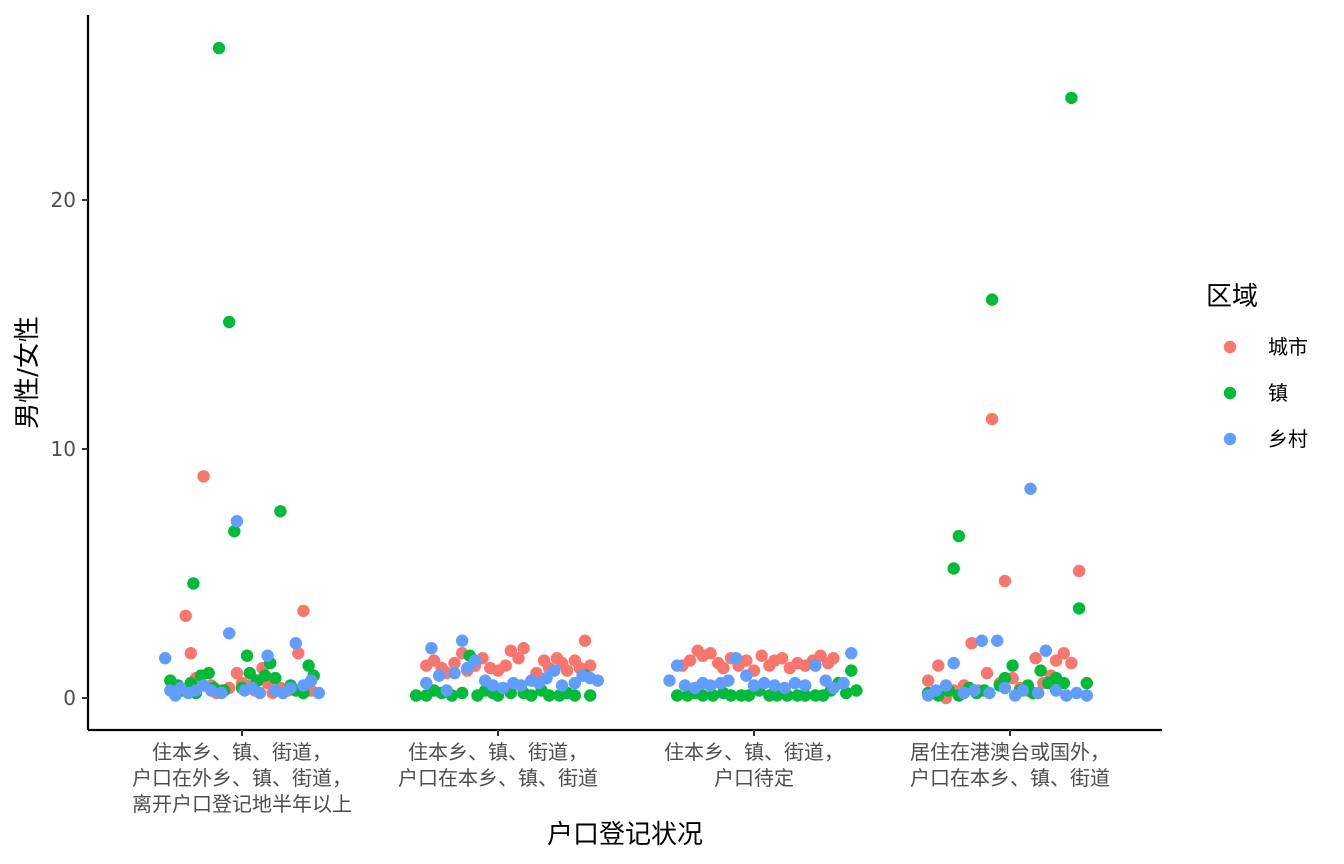 The width and height of the screenshot is (1344, 864). Describe the element at coordinates (1278, 393) in the screenshot. I see `legend-label: 镇` at that location.